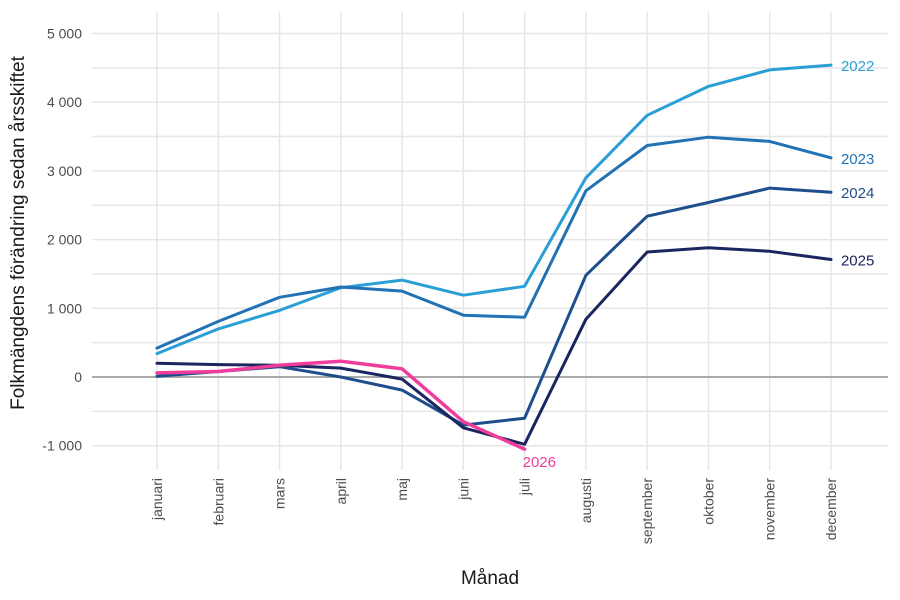  I want to click on x-axis-title: Månad, so click(490, 578).